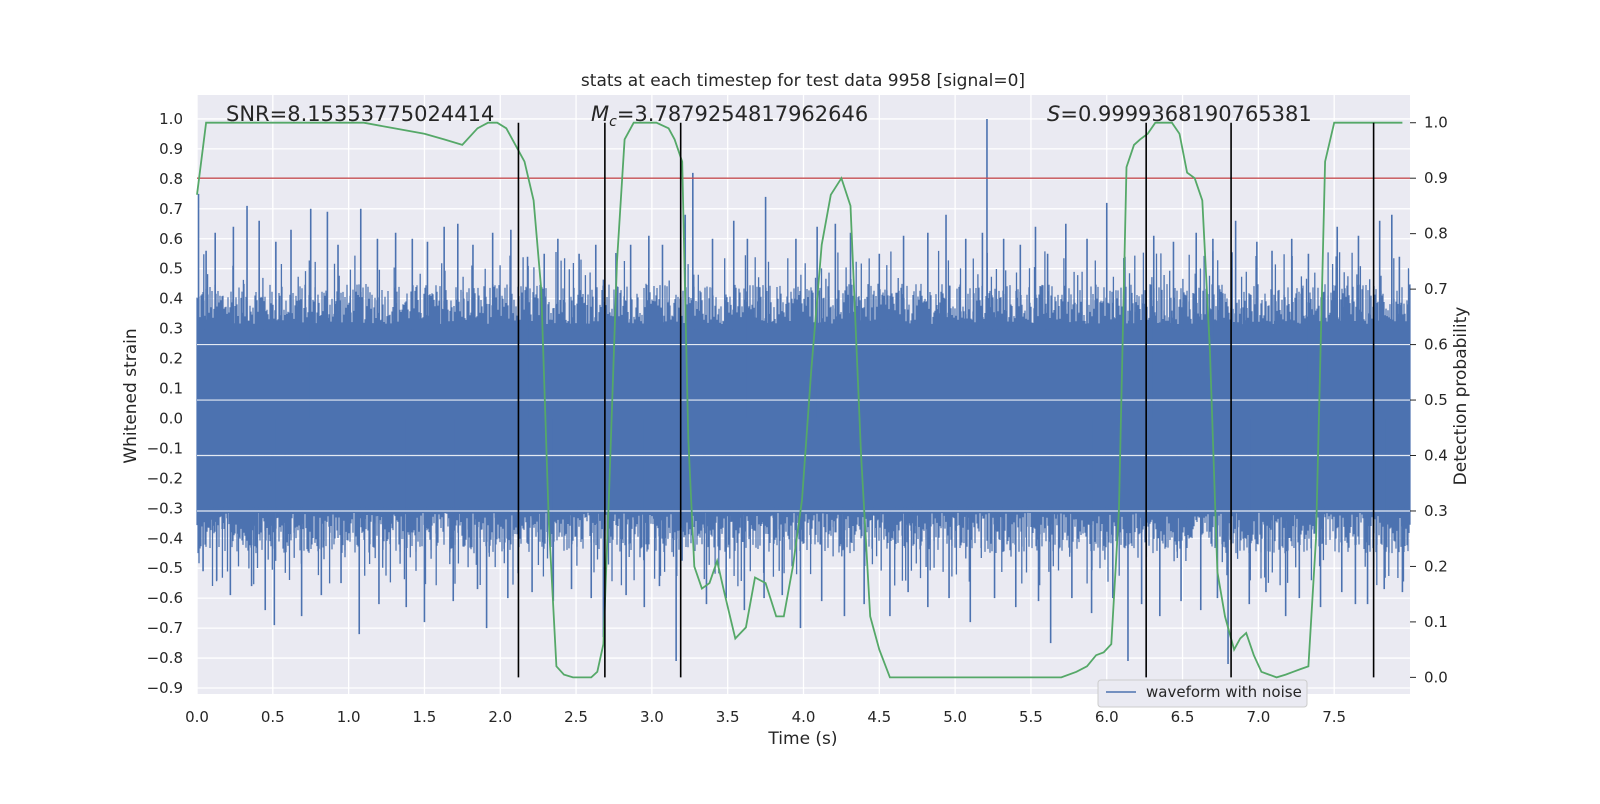 This screenshot has height=804, width=1600. Describe the element at coordinates (197, 717) in the screenshot. I see `x-tick-label: 0.0` at that location.